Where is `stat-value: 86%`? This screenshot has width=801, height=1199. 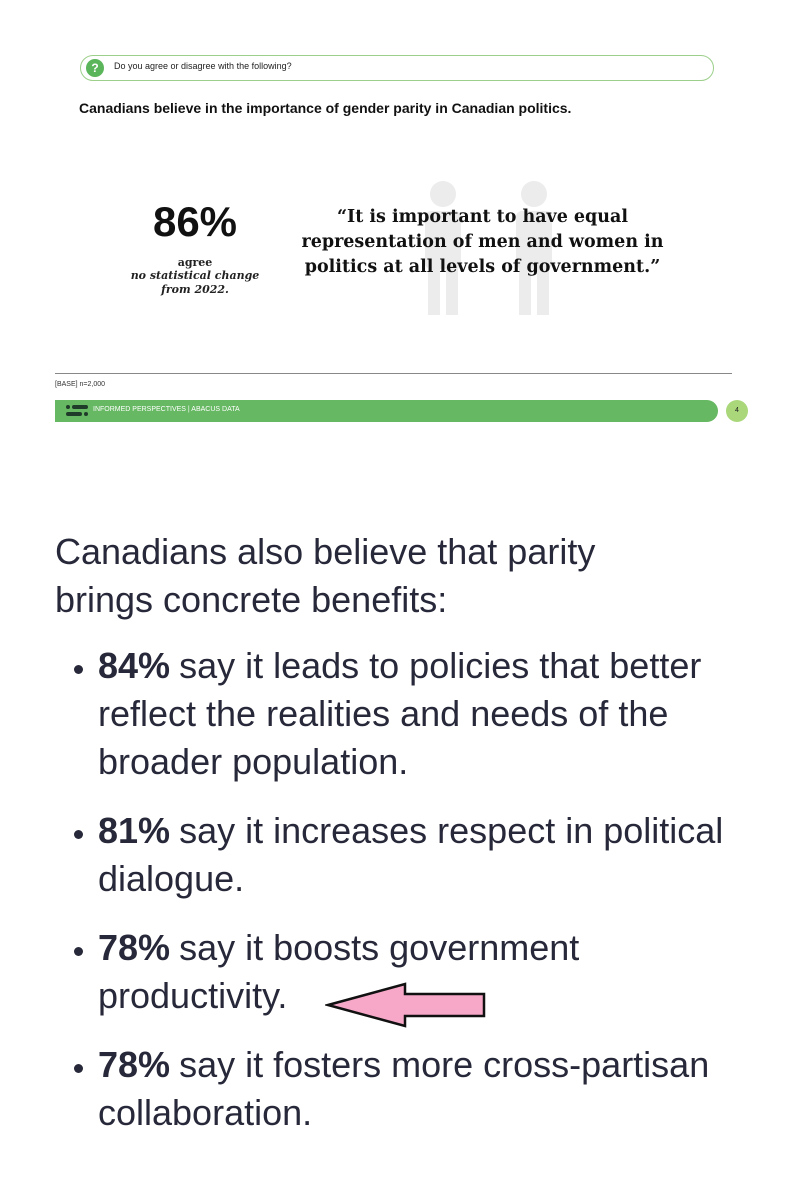
stat-value: 86% is located at coordinates (195, 221).